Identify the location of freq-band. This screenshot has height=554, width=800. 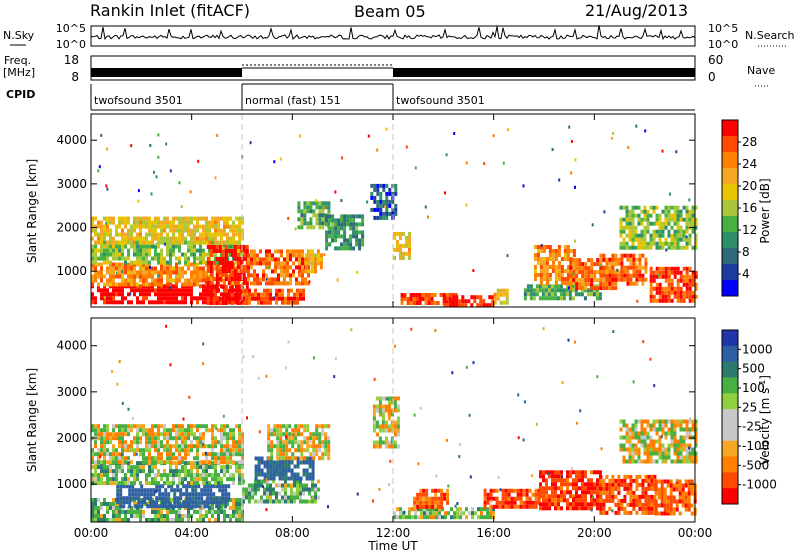
(166, 72).